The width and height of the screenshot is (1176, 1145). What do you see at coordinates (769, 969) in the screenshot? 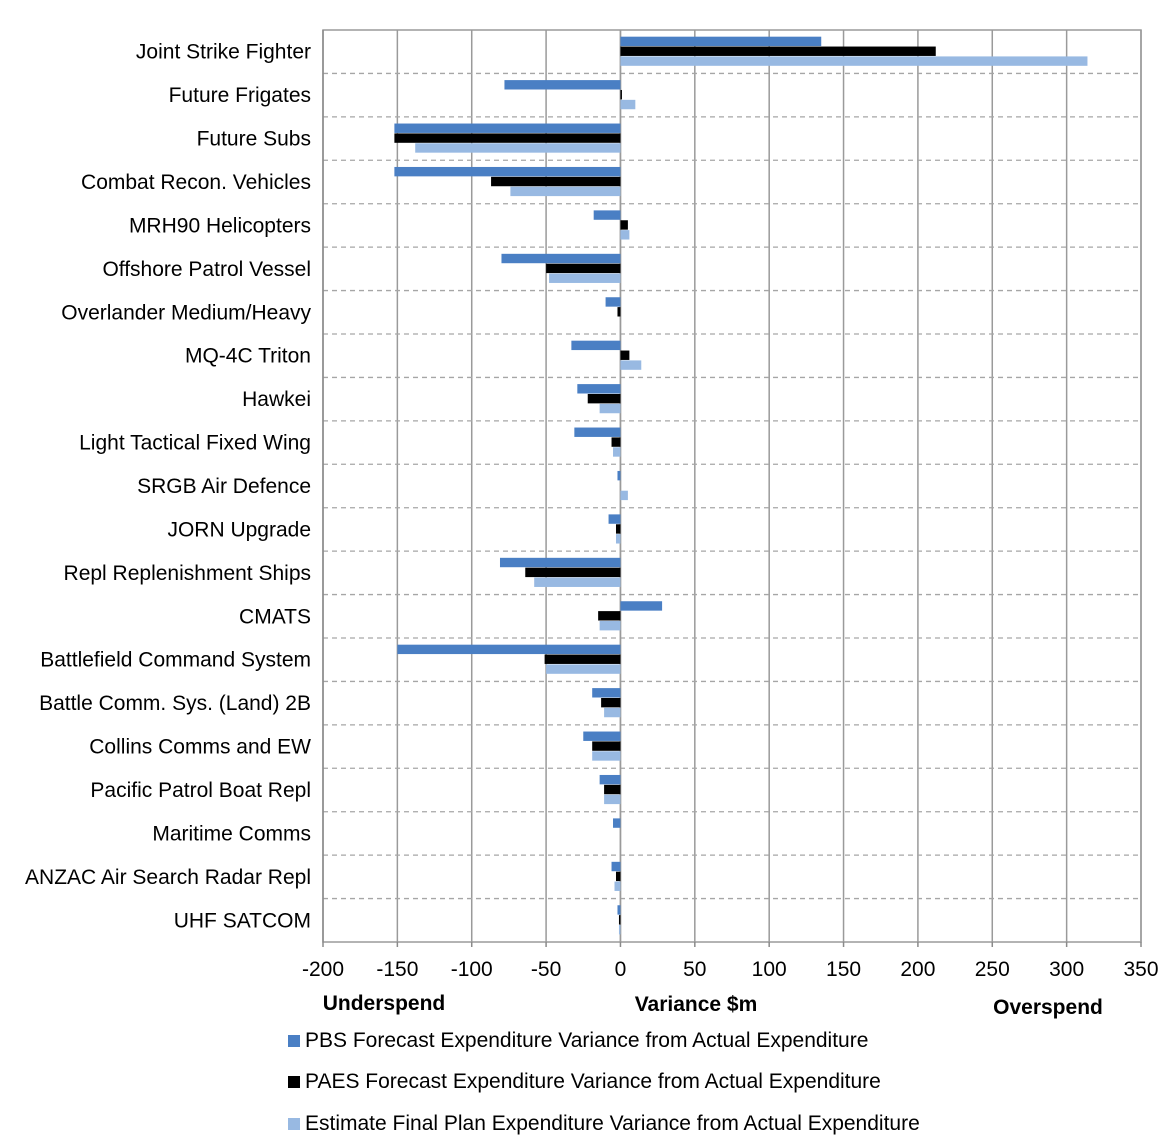
I see `x-tick-label: 100` at bounding box center [769, 969].